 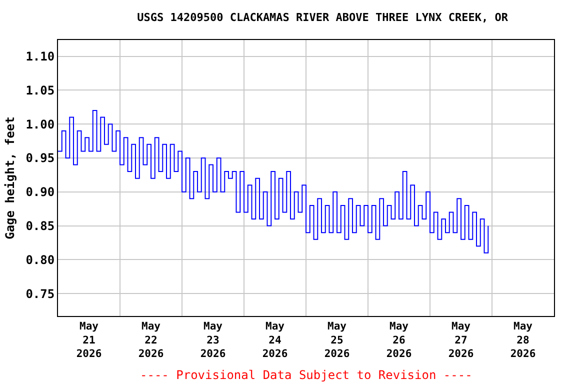 I want to click on x-tick-label: May 26 2026, so click(x=399, y=340).